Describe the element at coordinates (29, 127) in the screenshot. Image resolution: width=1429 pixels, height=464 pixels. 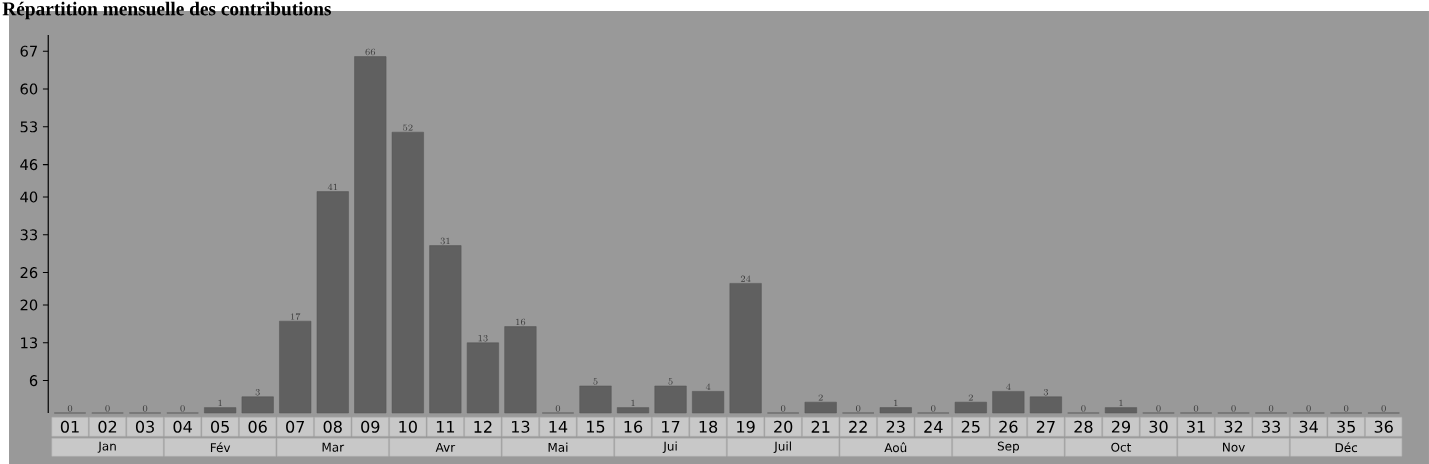
I see `y-tick-label: 53` at that location.